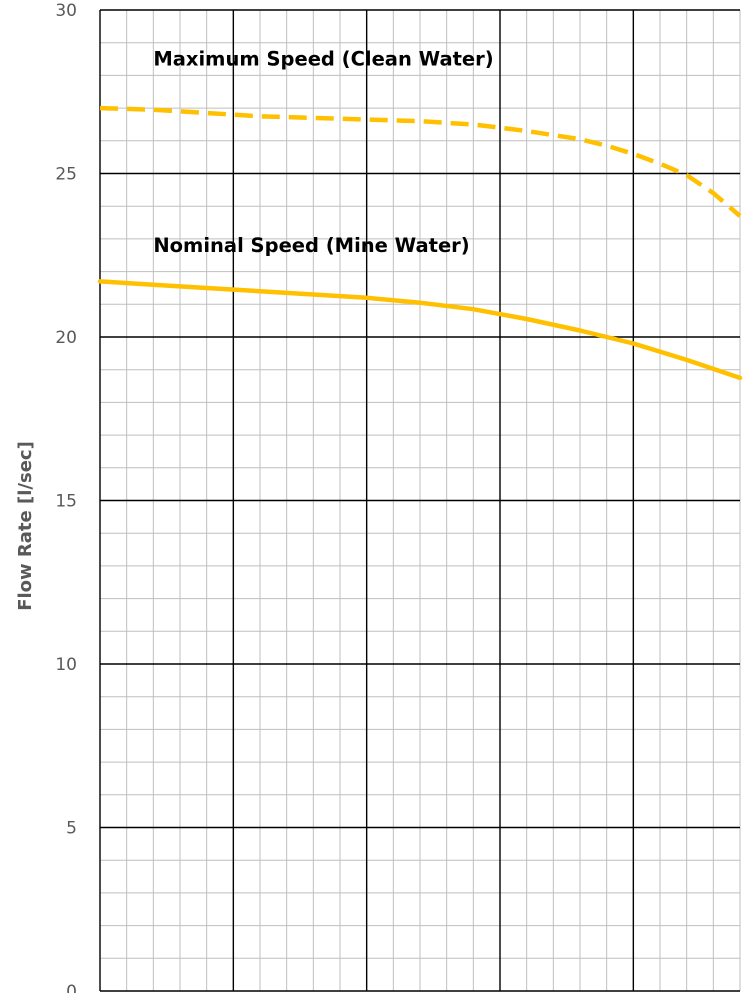  What do you see at coordinates (66, 338) in the screenshot?
I see `y-tick-label: 20` at bounding box center [66, 338].